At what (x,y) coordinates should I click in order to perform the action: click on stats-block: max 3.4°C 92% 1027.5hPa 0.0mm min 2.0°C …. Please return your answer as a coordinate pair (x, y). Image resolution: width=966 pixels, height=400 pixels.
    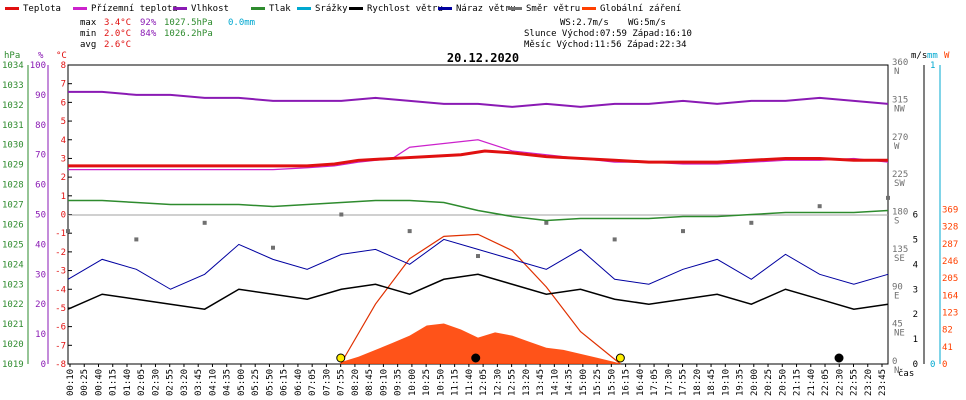
    Looking at the image, I should click on (386, 34).